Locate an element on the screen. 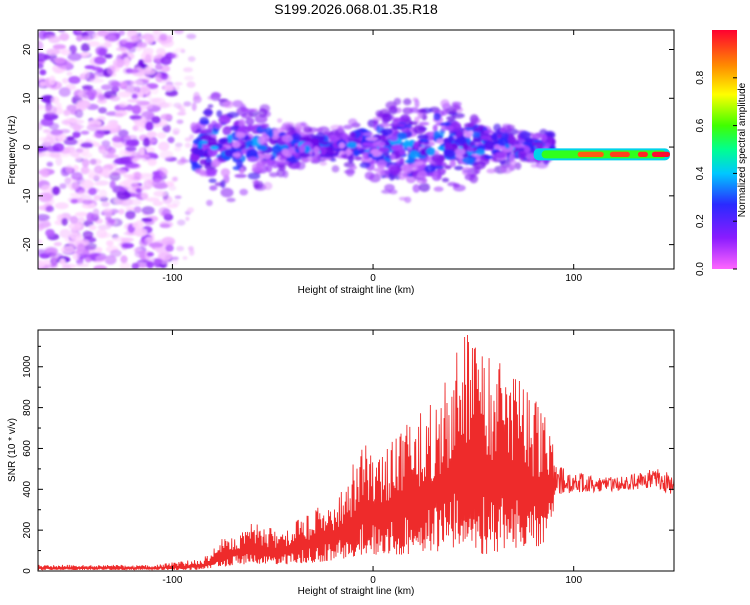 This screenshot has width=750, height=605. y-tick-label-4: 20 is located at coordinates (27, 50).